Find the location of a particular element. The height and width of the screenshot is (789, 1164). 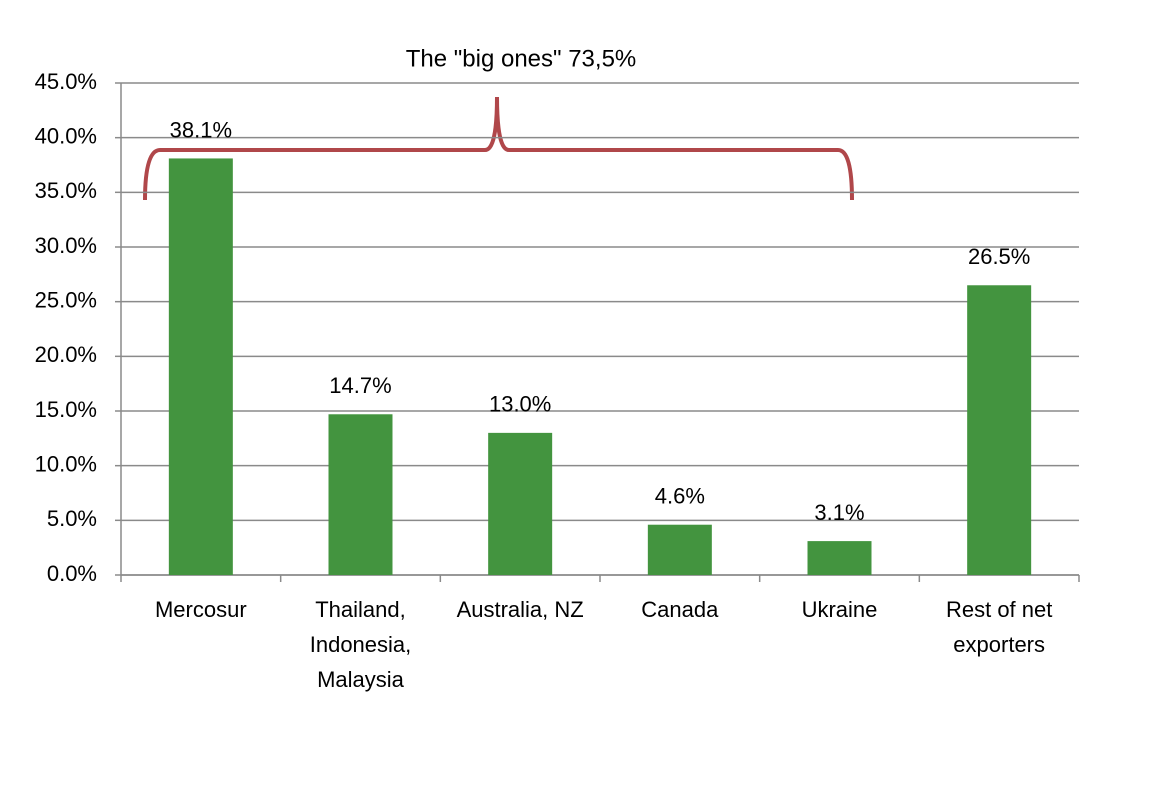

y-tick-label: 40.0% is located at coordinates (66, 135).